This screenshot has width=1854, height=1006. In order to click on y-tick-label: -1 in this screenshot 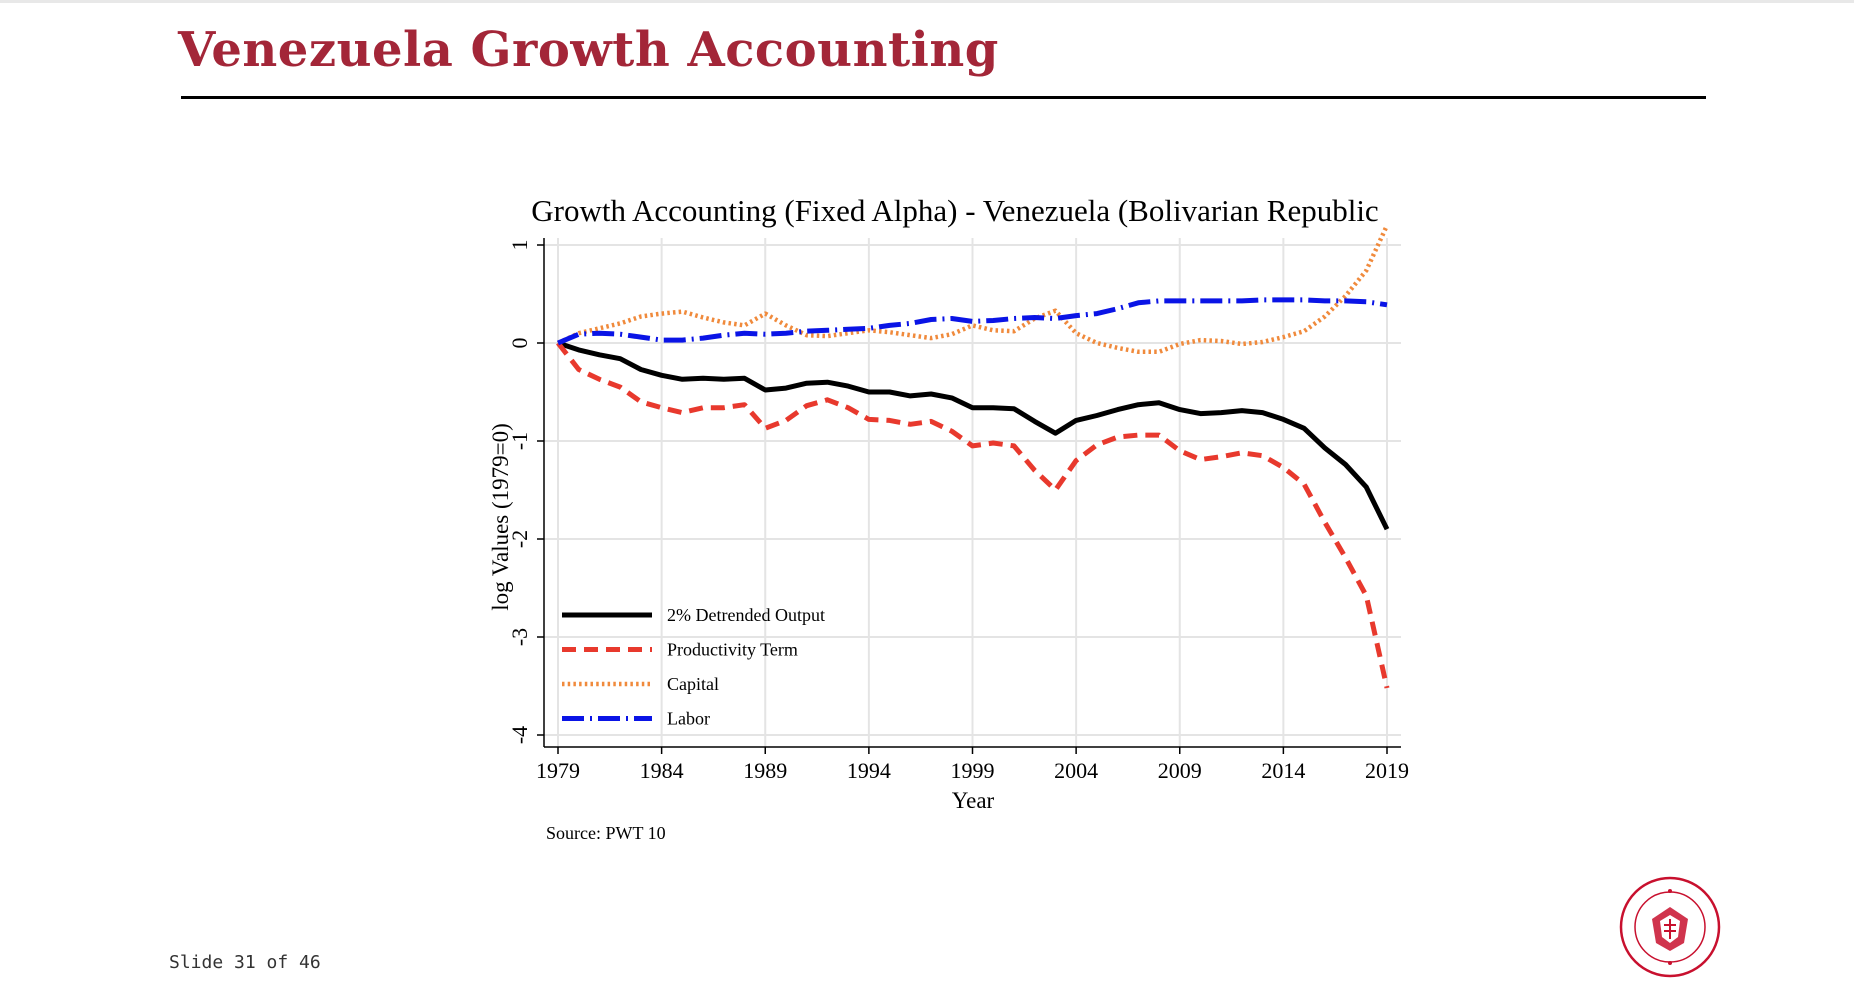, I will do `click(519, 441)`.